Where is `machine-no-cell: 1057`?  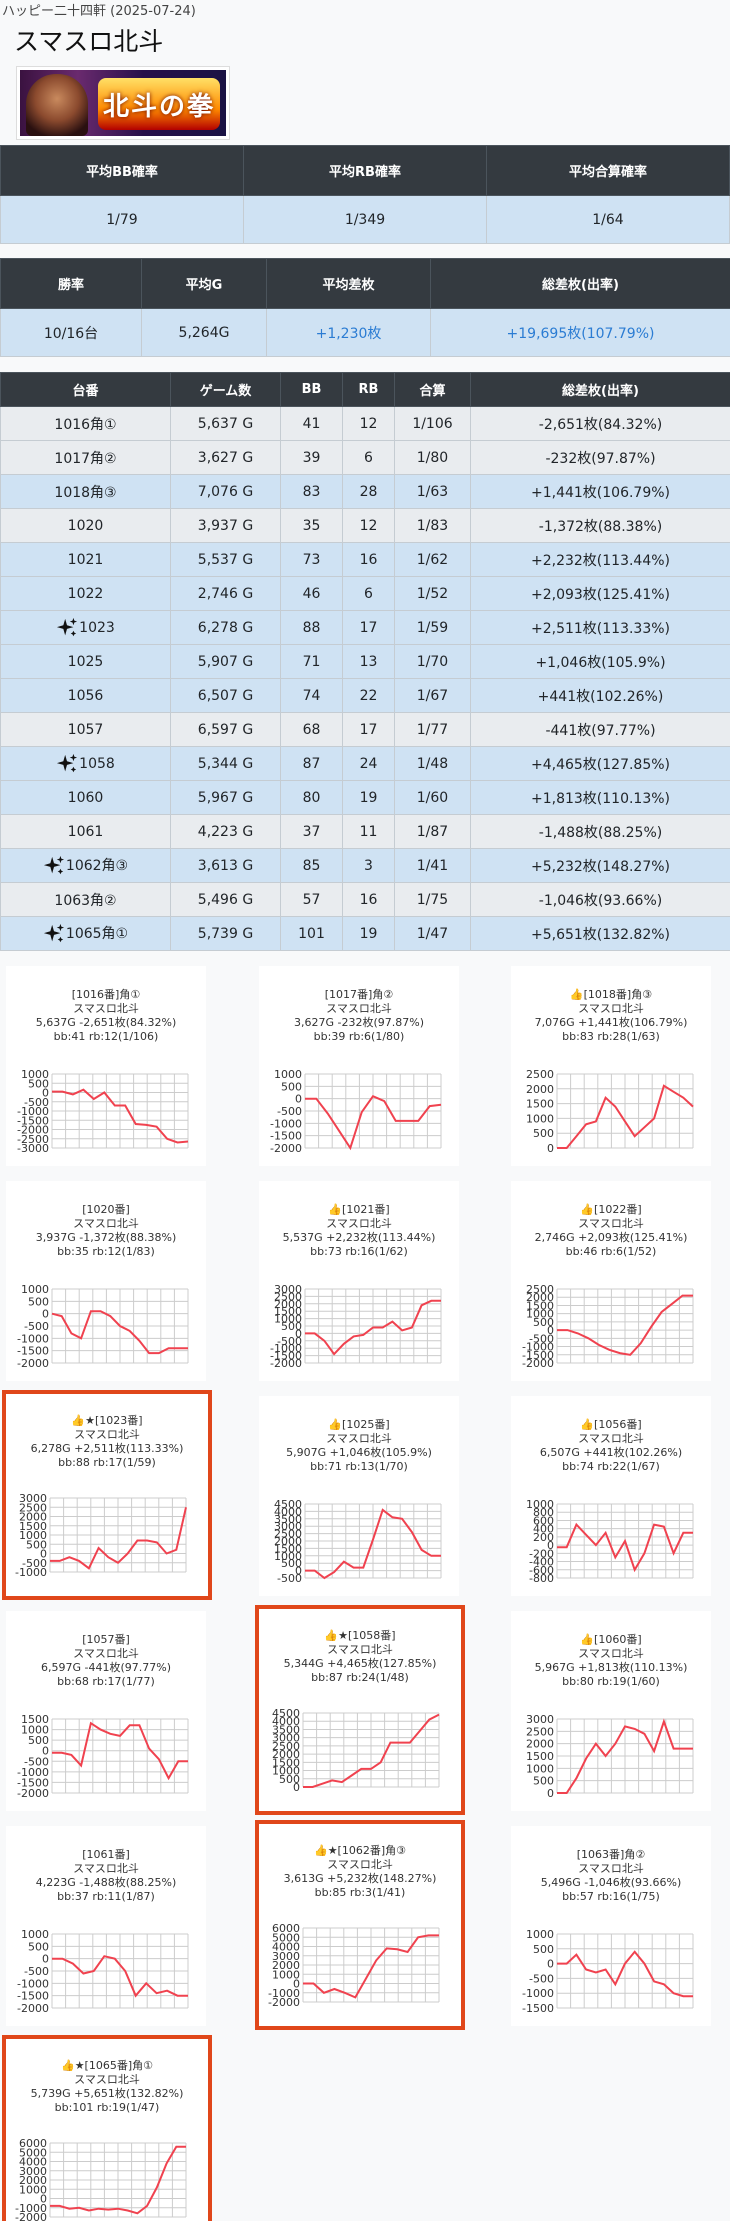 machine-no-cell: 1057 is located at coordinates (85, 729).